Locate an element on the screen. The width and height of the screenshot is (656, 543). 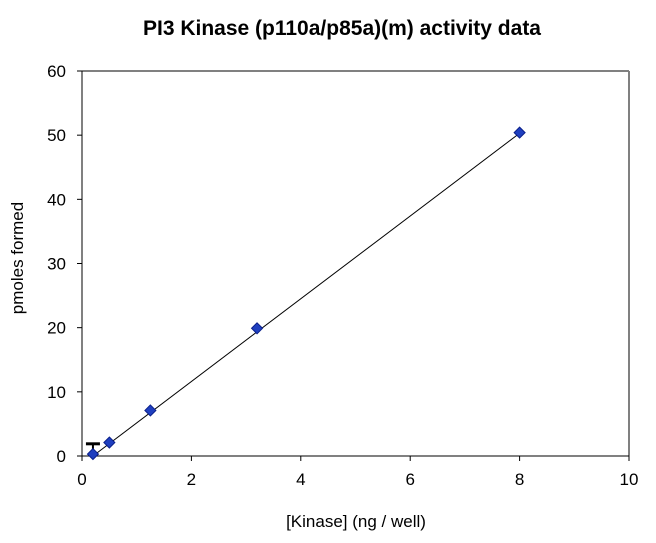
x-ticks: 0 2 4 6 8 10 is located at coordinates (357, 472).